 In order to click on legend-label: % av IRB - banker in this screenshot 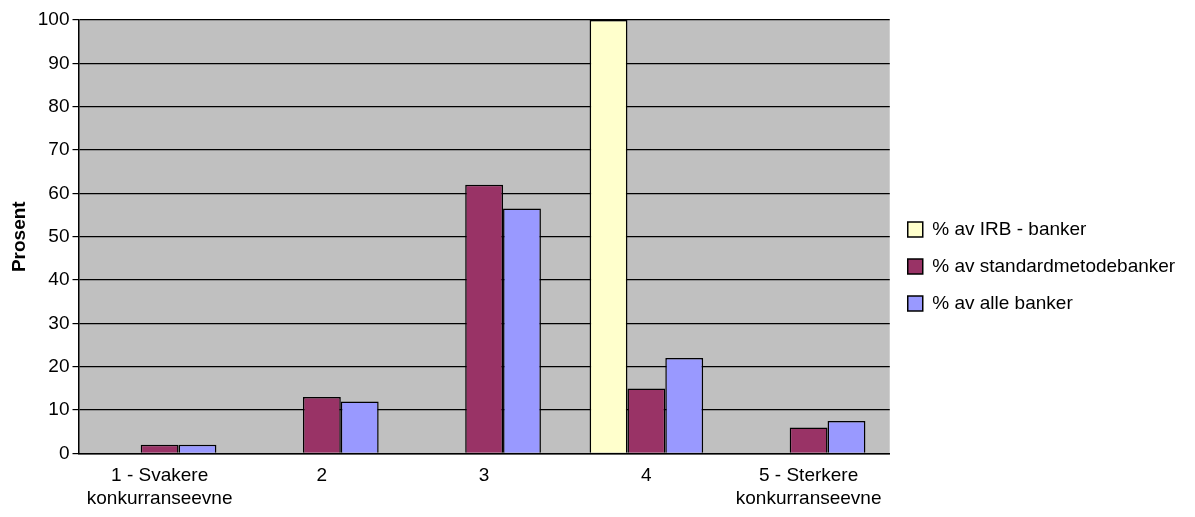, I will do `click(1010, 228)`.